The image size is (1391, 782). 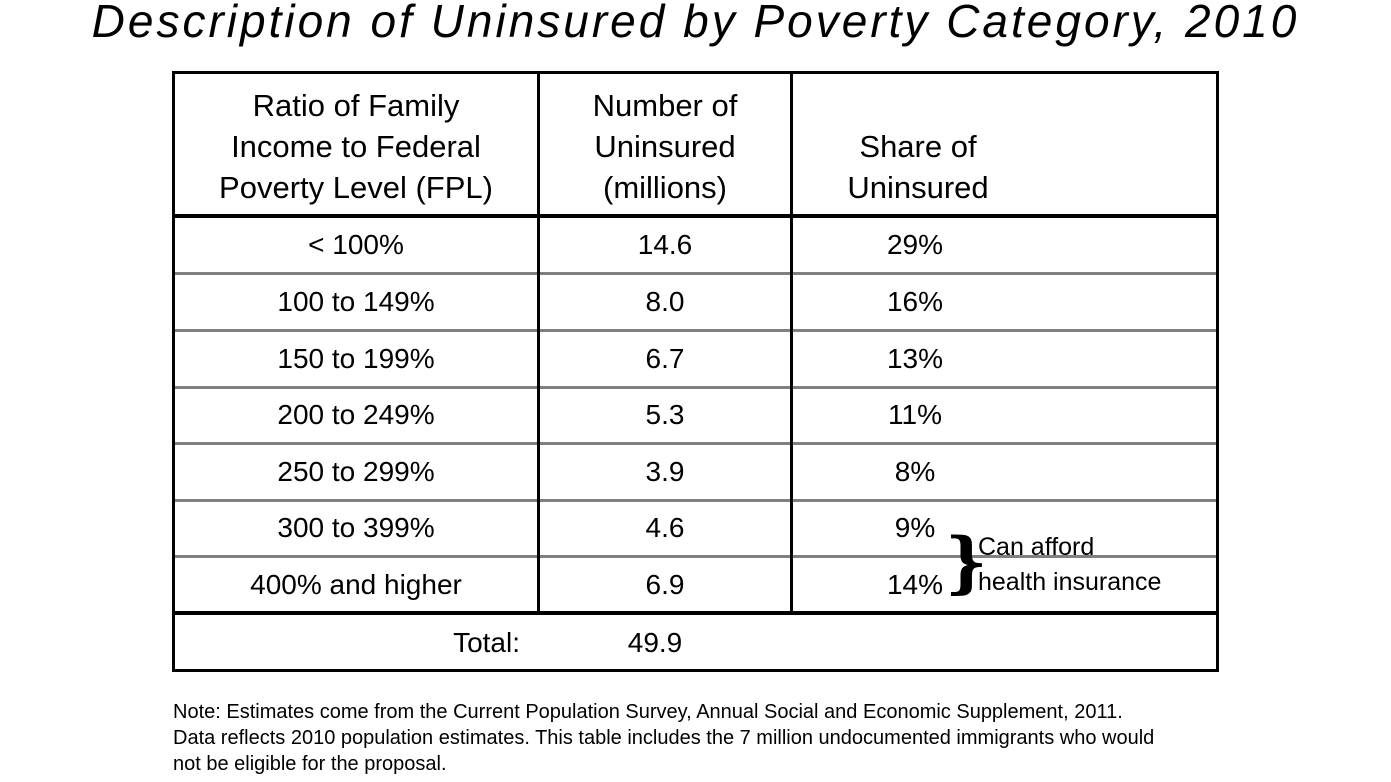 I want to click on share-cell: 13%, so click(x=915, y=358).